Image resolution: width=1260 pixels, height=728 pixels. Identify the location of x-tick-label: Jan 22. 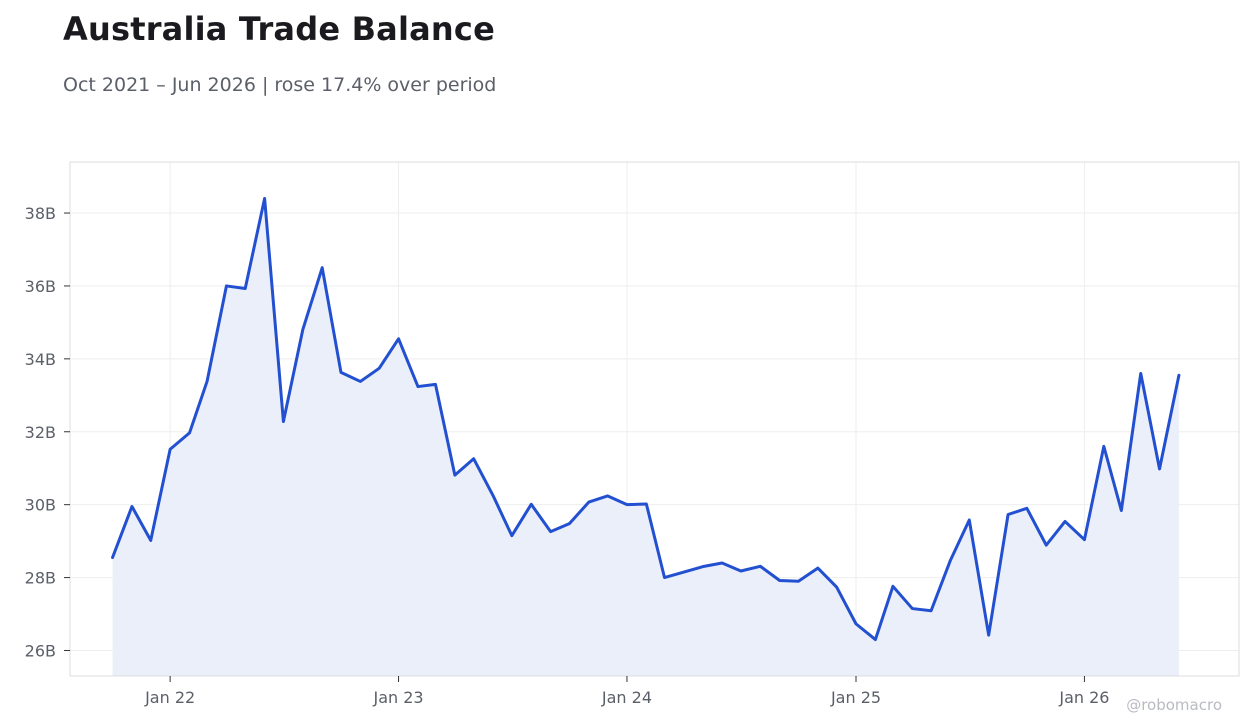
(169, 697).